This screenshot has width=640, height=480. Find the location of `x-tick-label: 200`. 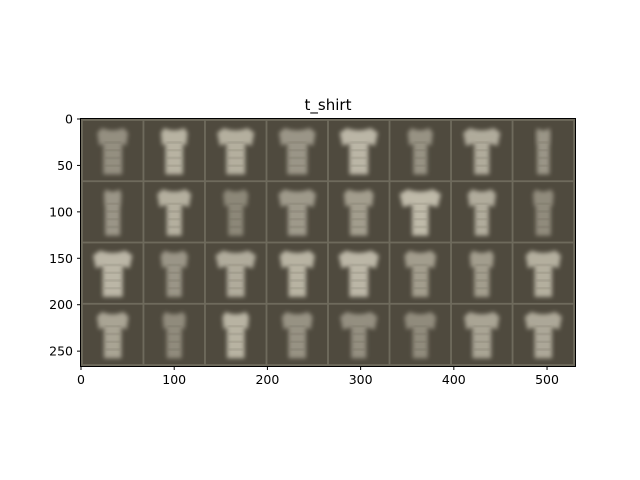

x-tick-label: 200 is located at coordinates (267, 379).